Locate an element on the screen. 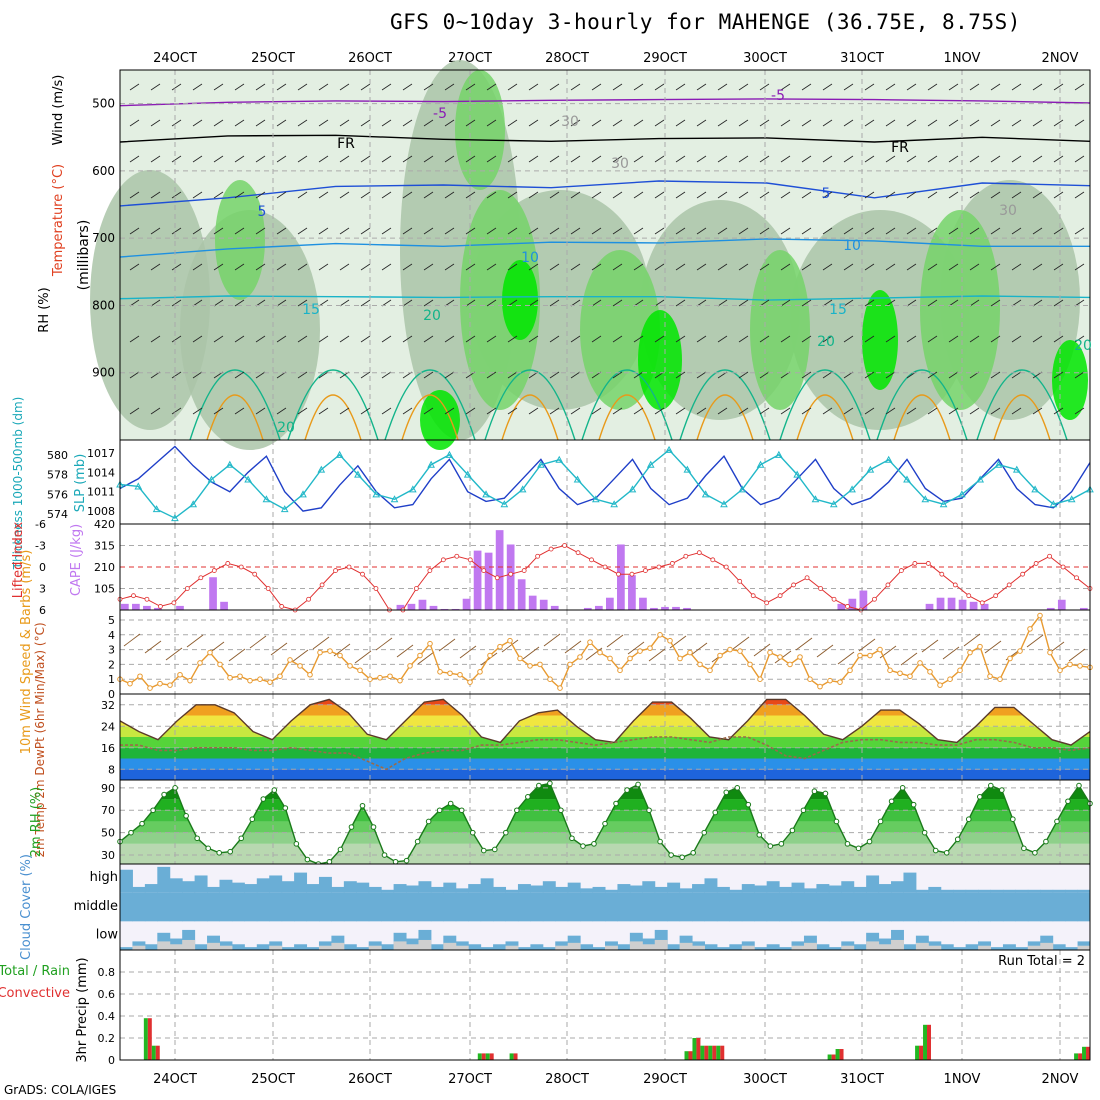 Image resolution: width=1100 pixels, height=1100 pixels. y-tick-label: 1014 is located at coordinates (101, 472).